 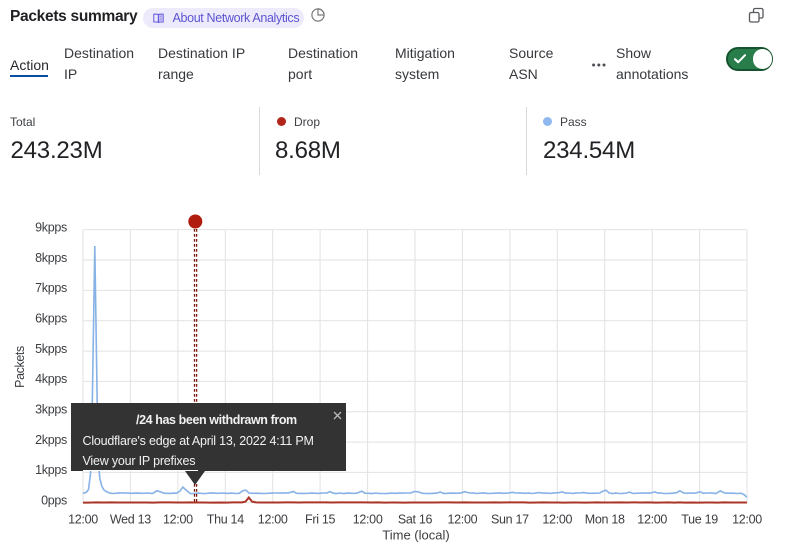 What do you see at coordinates (415, 520) in the screenshot?
I see `svg-text: Sat 16` at bounding box center [415, 520].